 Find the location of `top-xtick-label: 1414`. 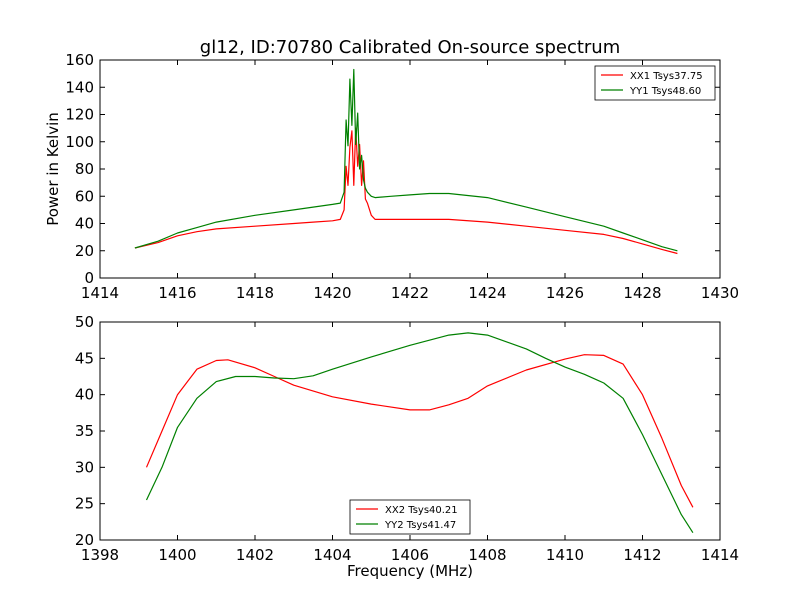

top-xtick-label: 1414 is located at coordinates (100, 293).